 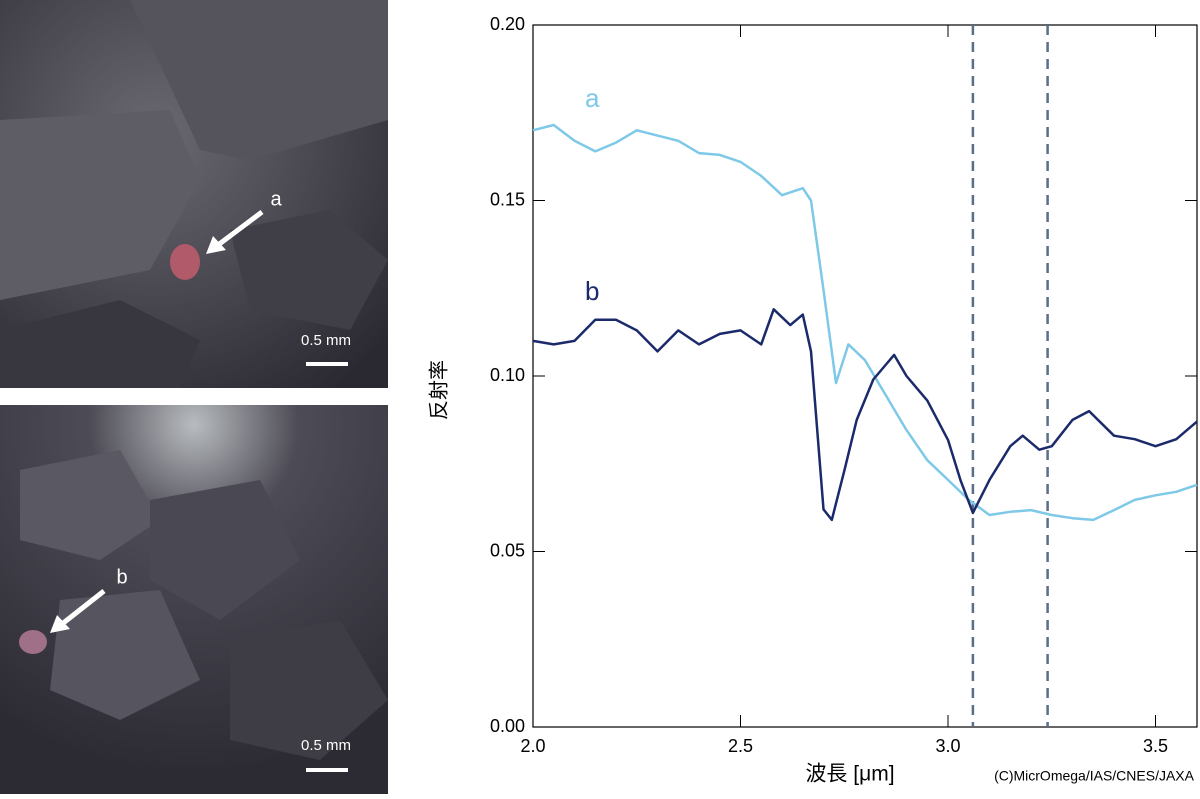 What do you see at coordinates (438, 390) in the screenshot?
I see `y-axis-label: 反射率` at bounding box center [438, 390].